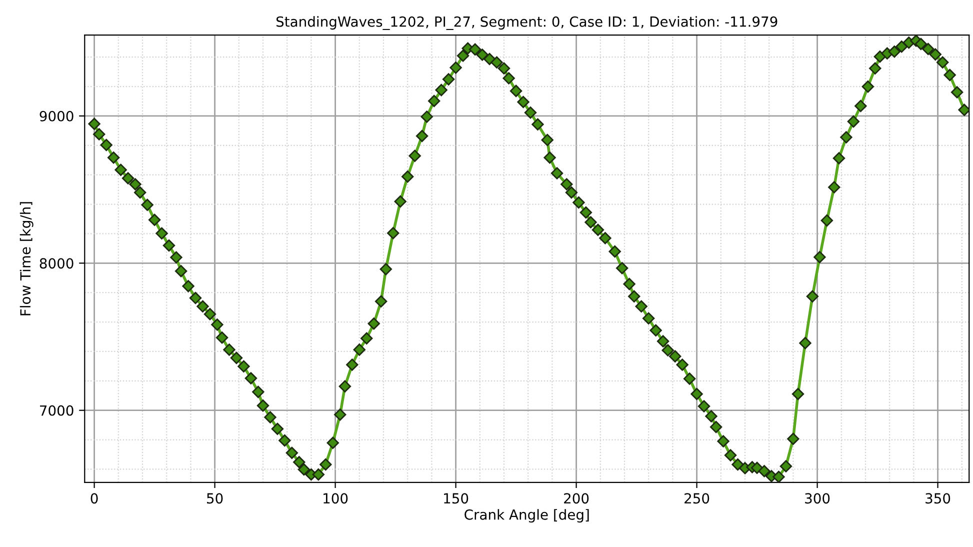  Describe the element at coordinates (94, 498) in the screenshot. I see `x-tick-label: 0` at that location.